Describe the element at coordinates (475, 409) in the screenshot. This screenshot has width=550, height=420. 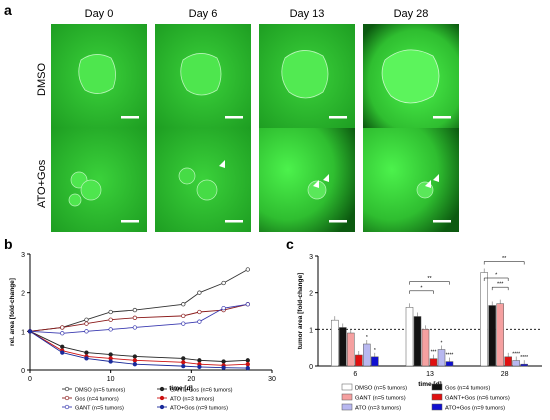
I see `legend-label: ATO+Gos (n=9 tumors)` at that location.